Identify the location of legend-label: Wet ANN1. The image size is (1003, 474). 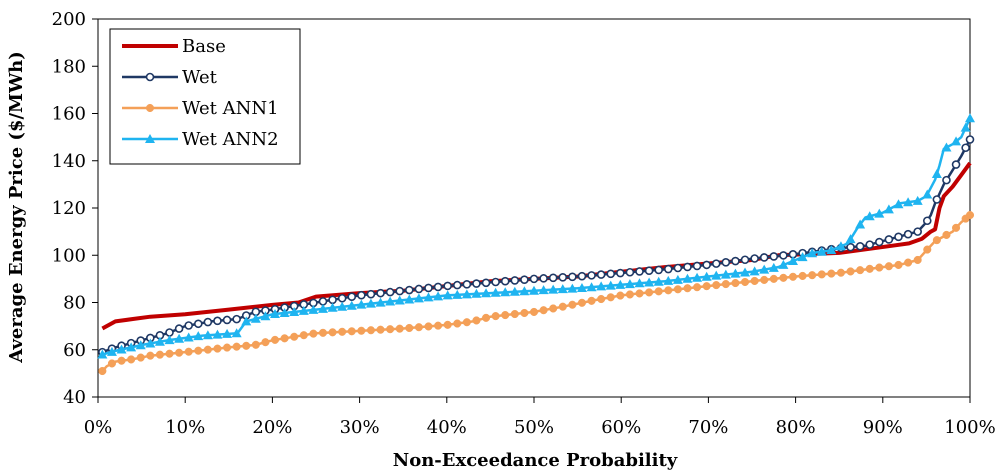
(230, 108).